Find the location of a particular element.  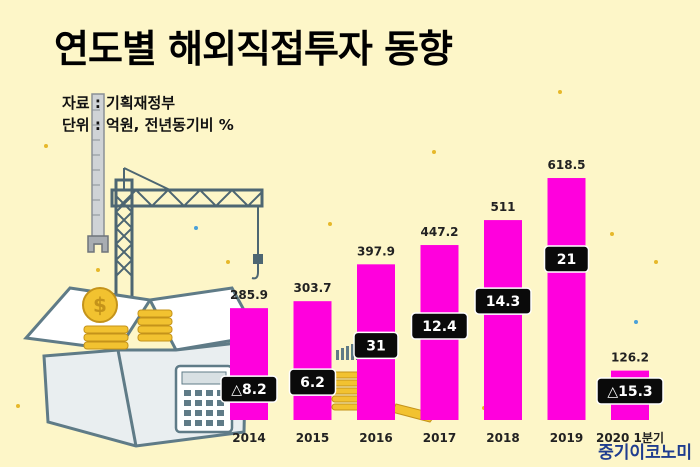

gauge-icon is located at coordinates (98, 173).